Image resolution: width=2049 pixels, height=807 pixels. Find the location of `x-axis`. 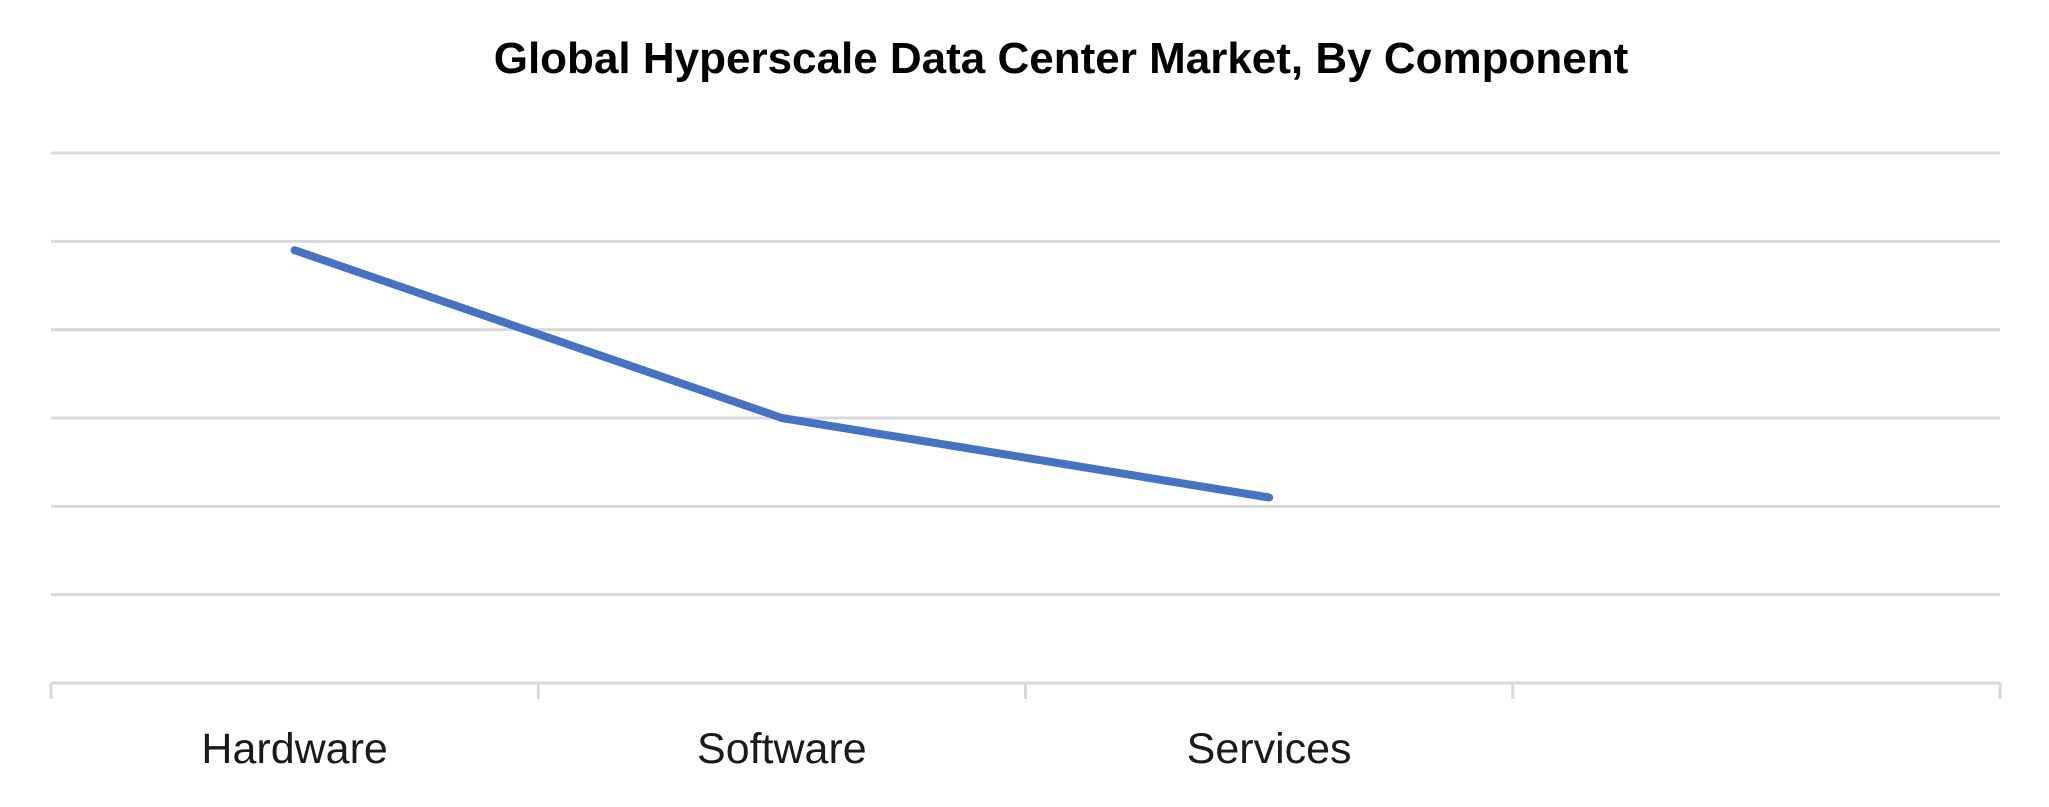

x-axis is located at coordinates (1025, 690).